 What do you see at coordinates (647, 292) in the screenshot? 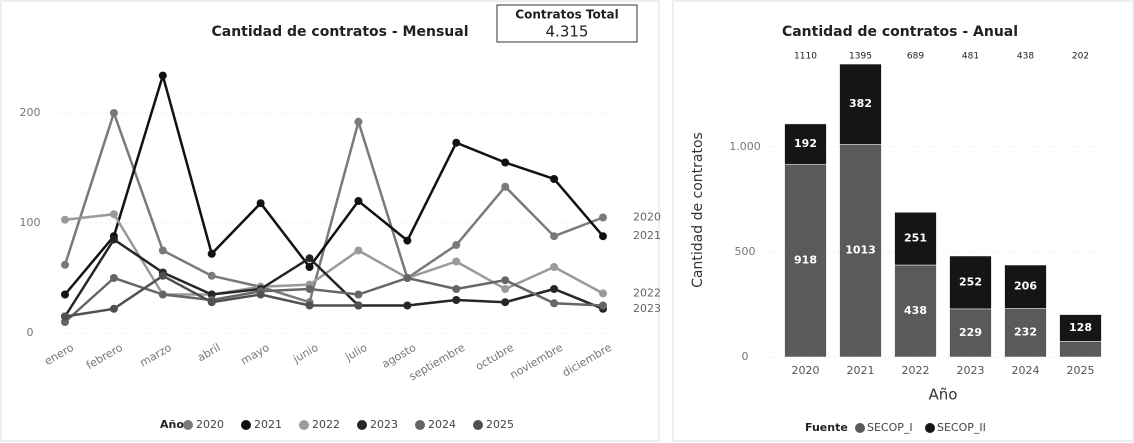
I see `end-label: 2022` at bounding box center [647, 292].